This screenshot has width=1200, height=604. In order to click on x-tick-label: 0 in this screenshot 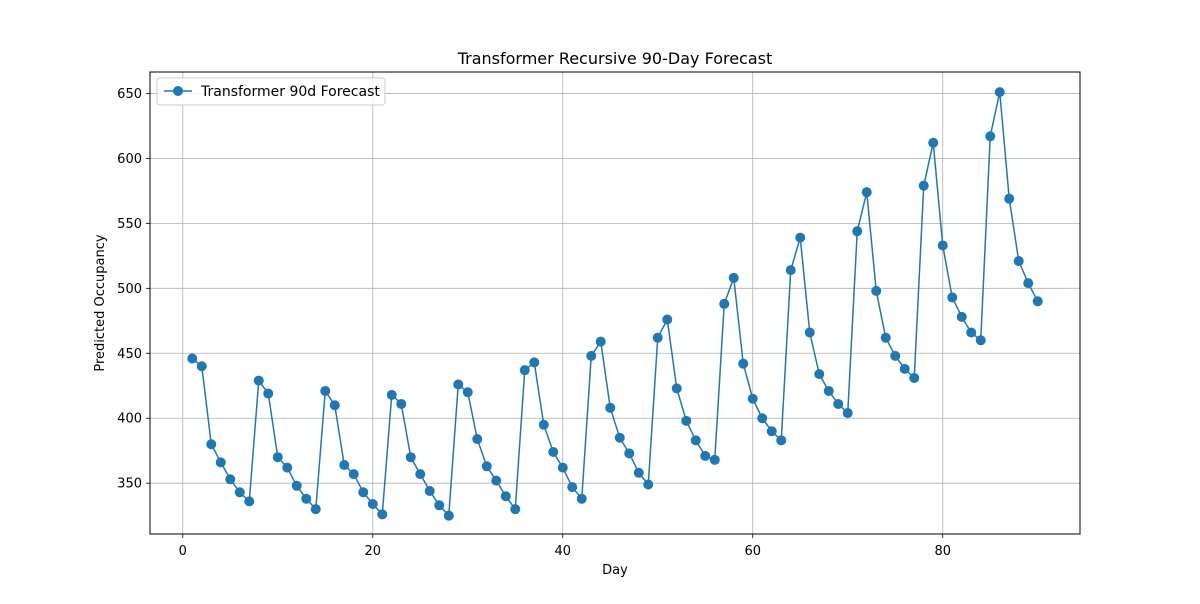, I will do `click(183, 551)`.